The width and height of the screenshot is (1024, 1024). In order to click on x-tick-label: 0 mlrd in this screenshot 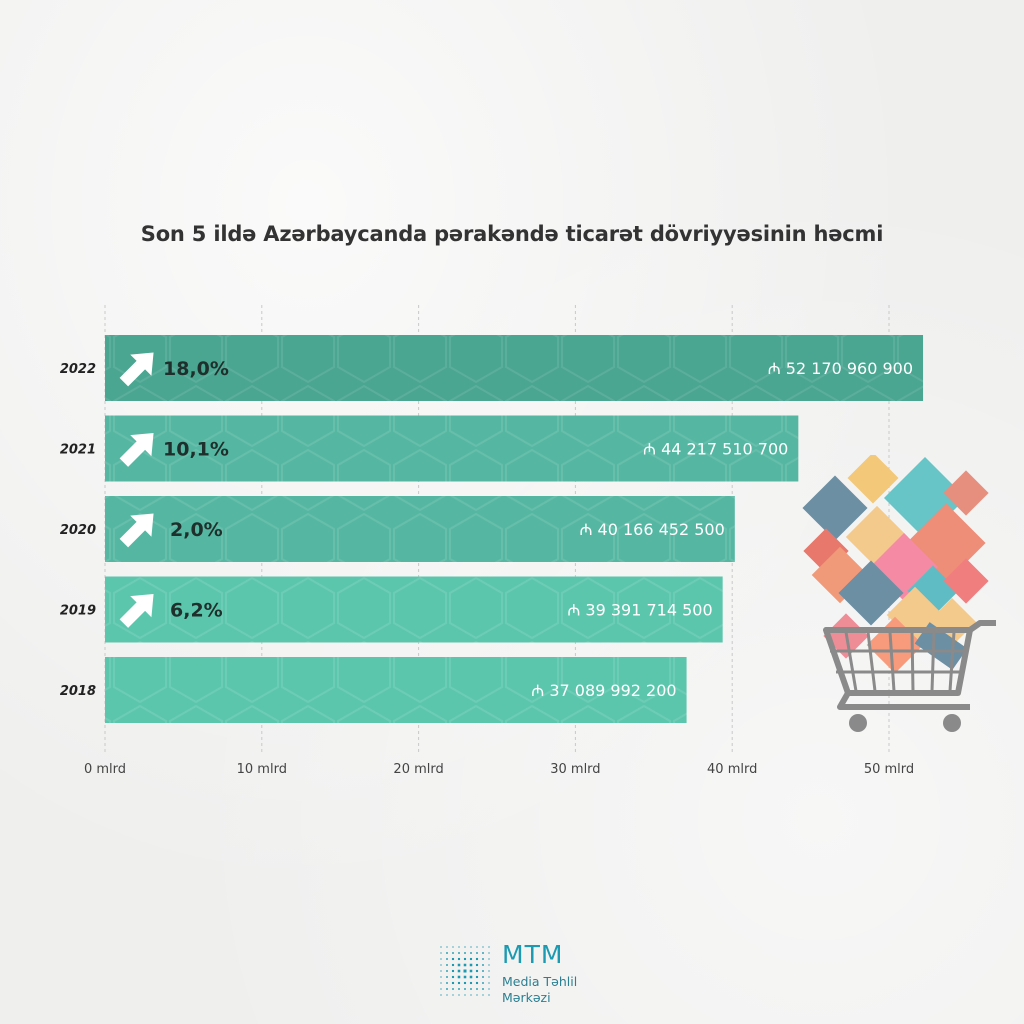, I will do `click(105, 769)`.